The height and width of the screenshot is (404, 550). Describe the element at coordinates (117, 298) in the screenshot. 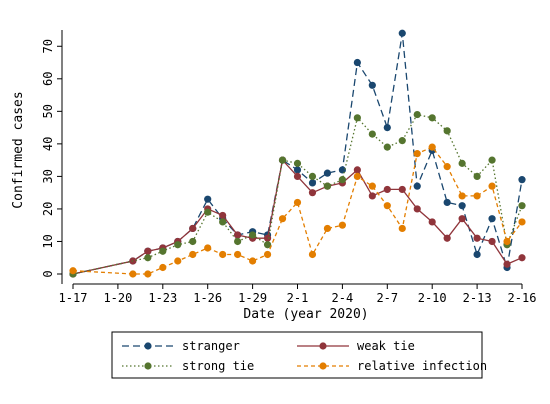

I see `x-tick-label: 1-20` at that location.